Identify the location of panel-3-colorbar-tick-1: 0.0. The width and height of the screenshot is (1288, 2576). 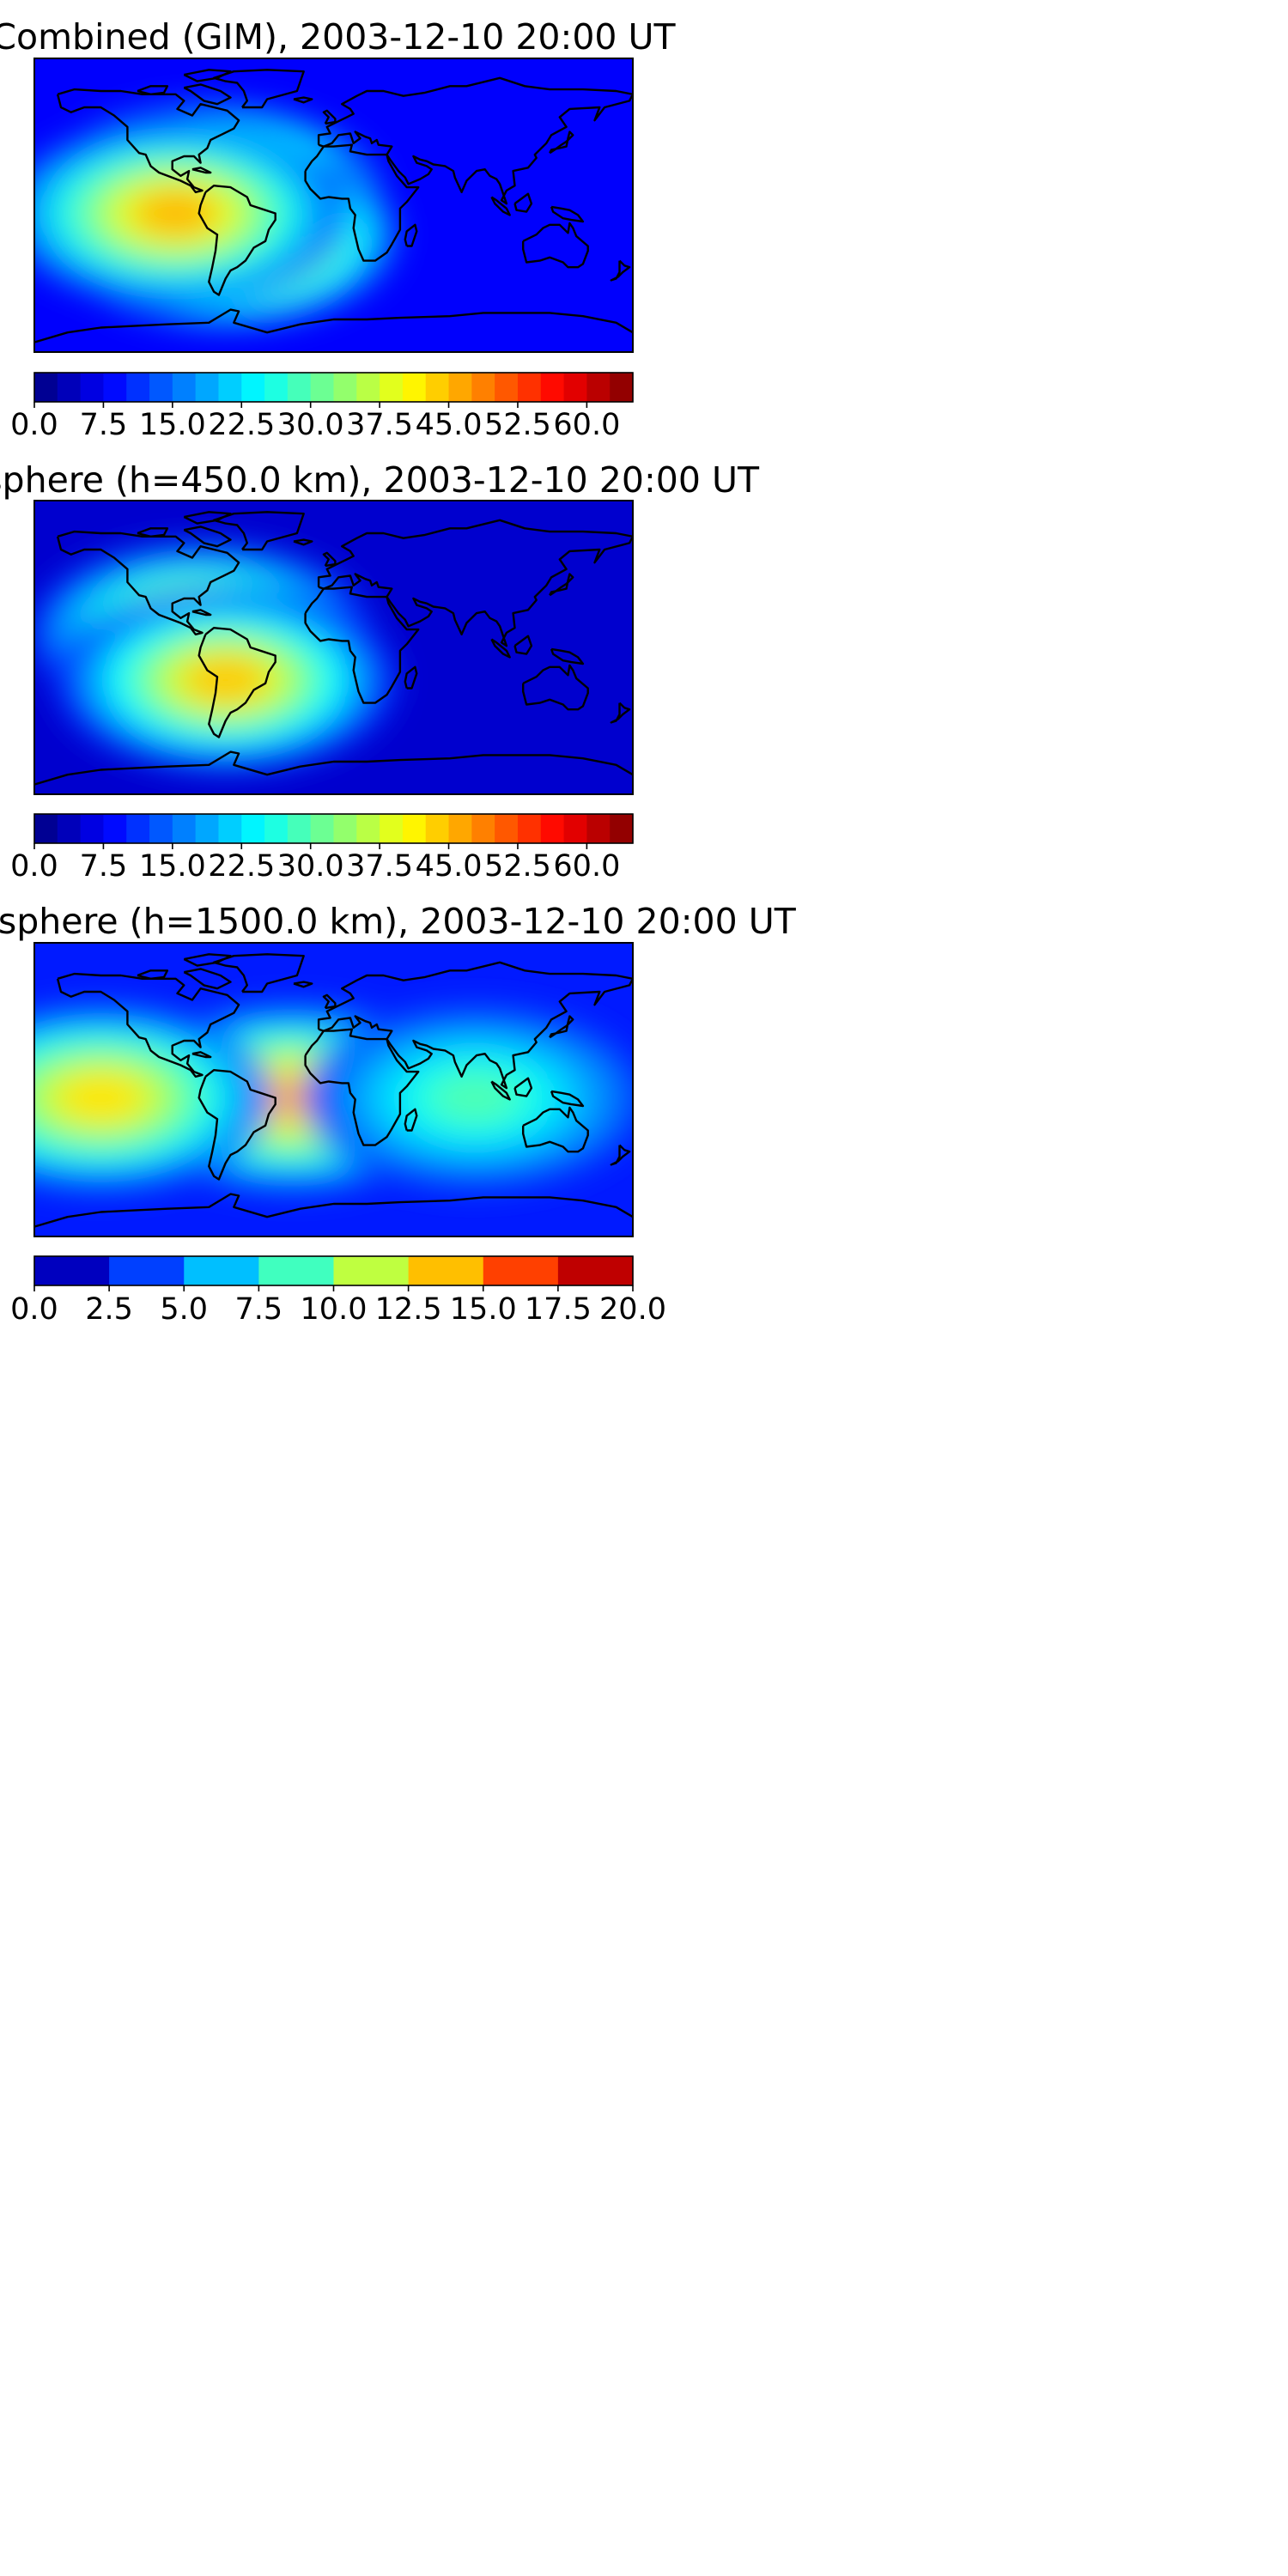
(34, 1309).